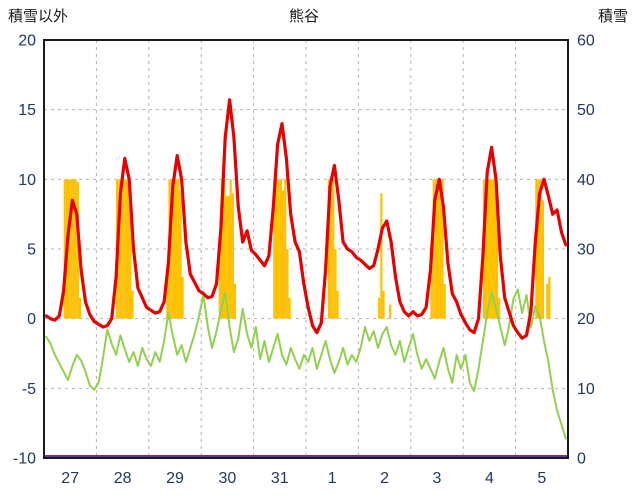  I want to click on right-axis-tick-label: 50, so click(586, 110).